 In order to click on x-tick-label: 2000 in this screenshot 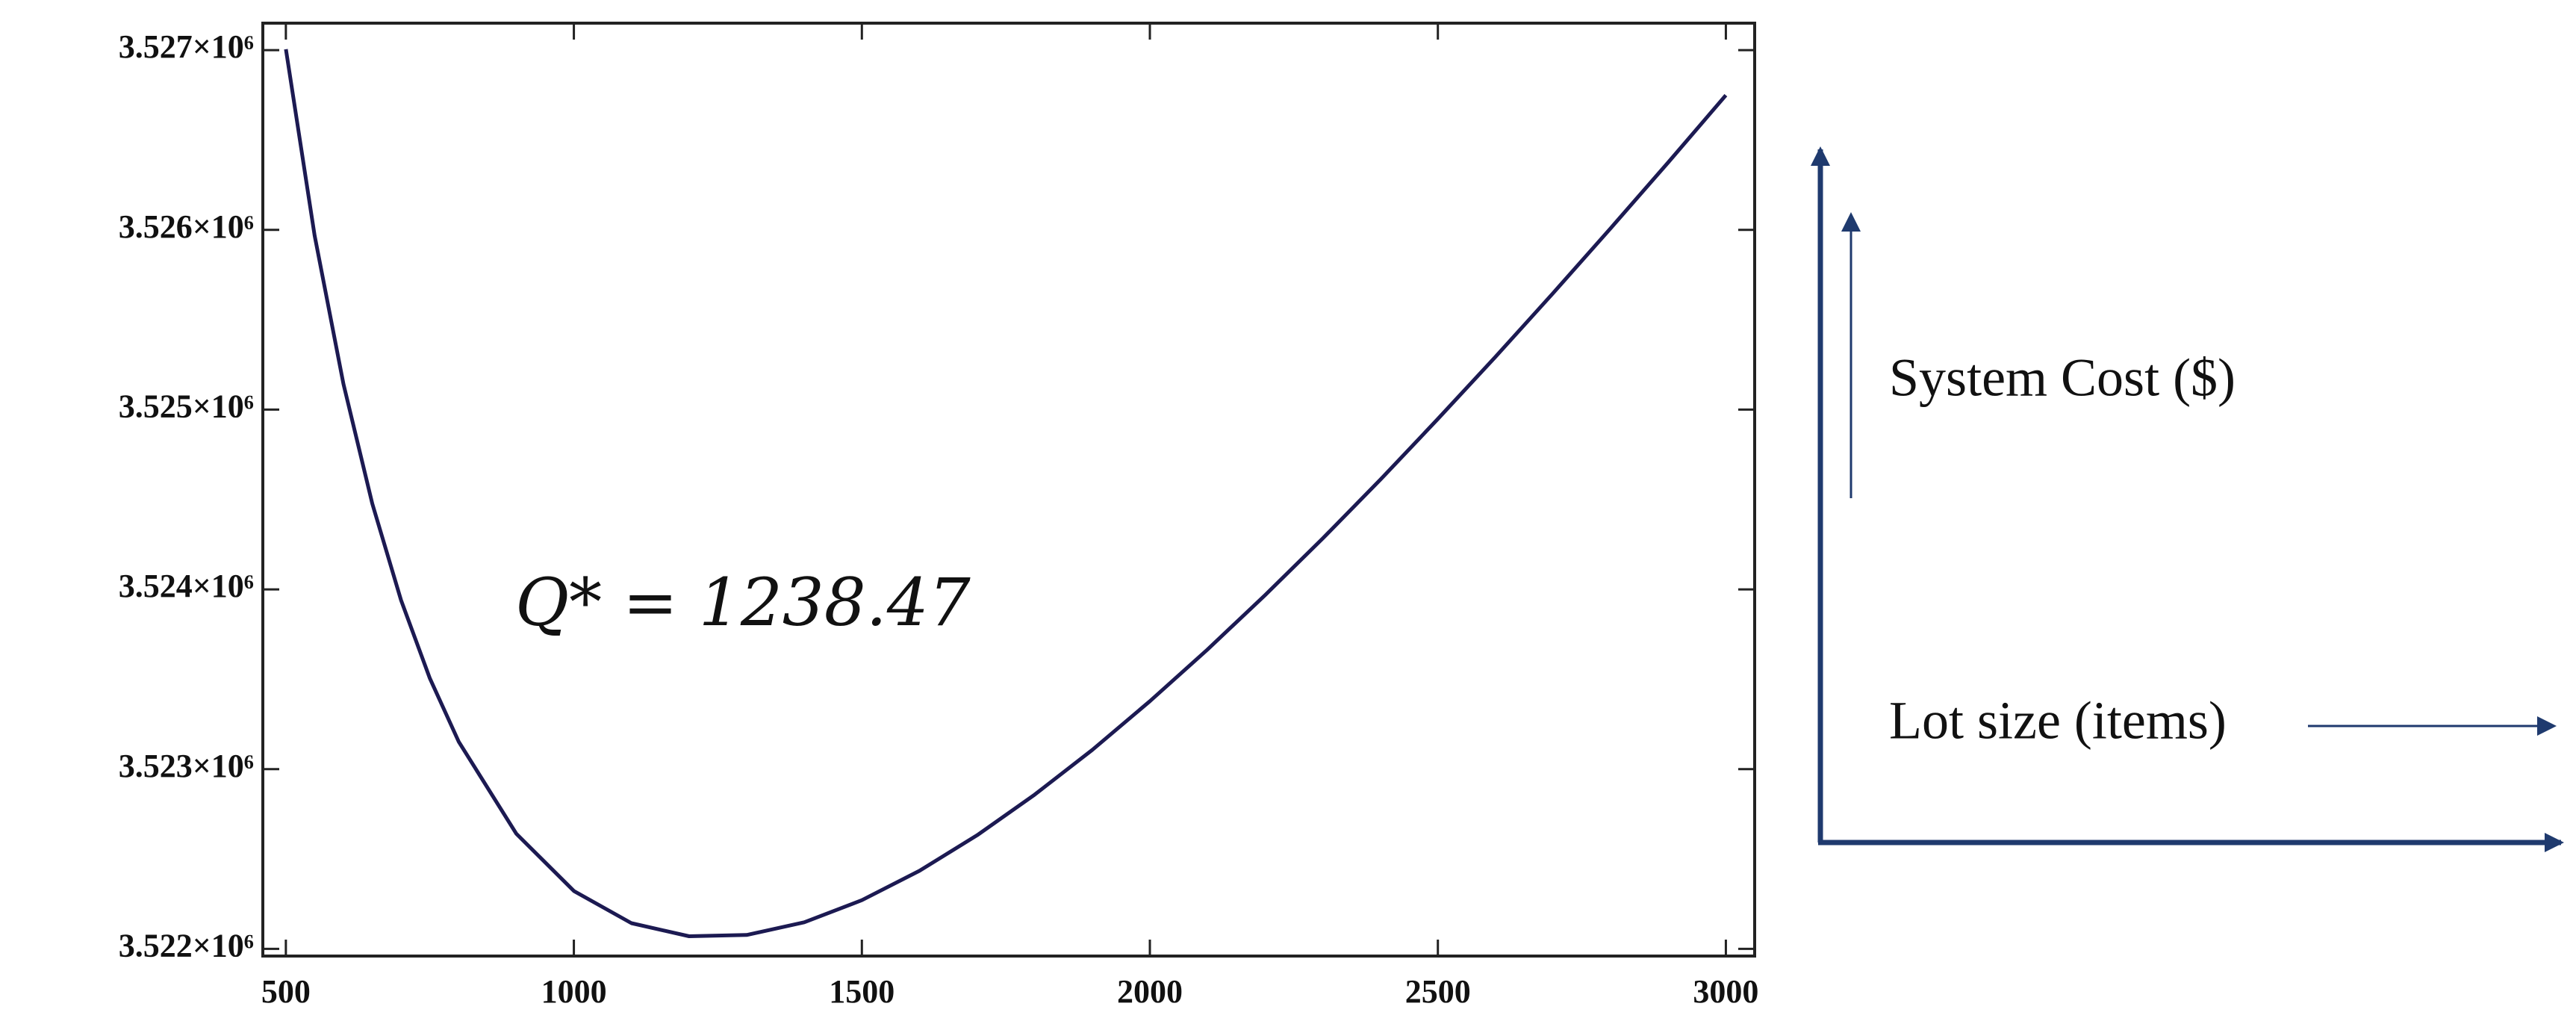, I will do `click(1150, 991)`.